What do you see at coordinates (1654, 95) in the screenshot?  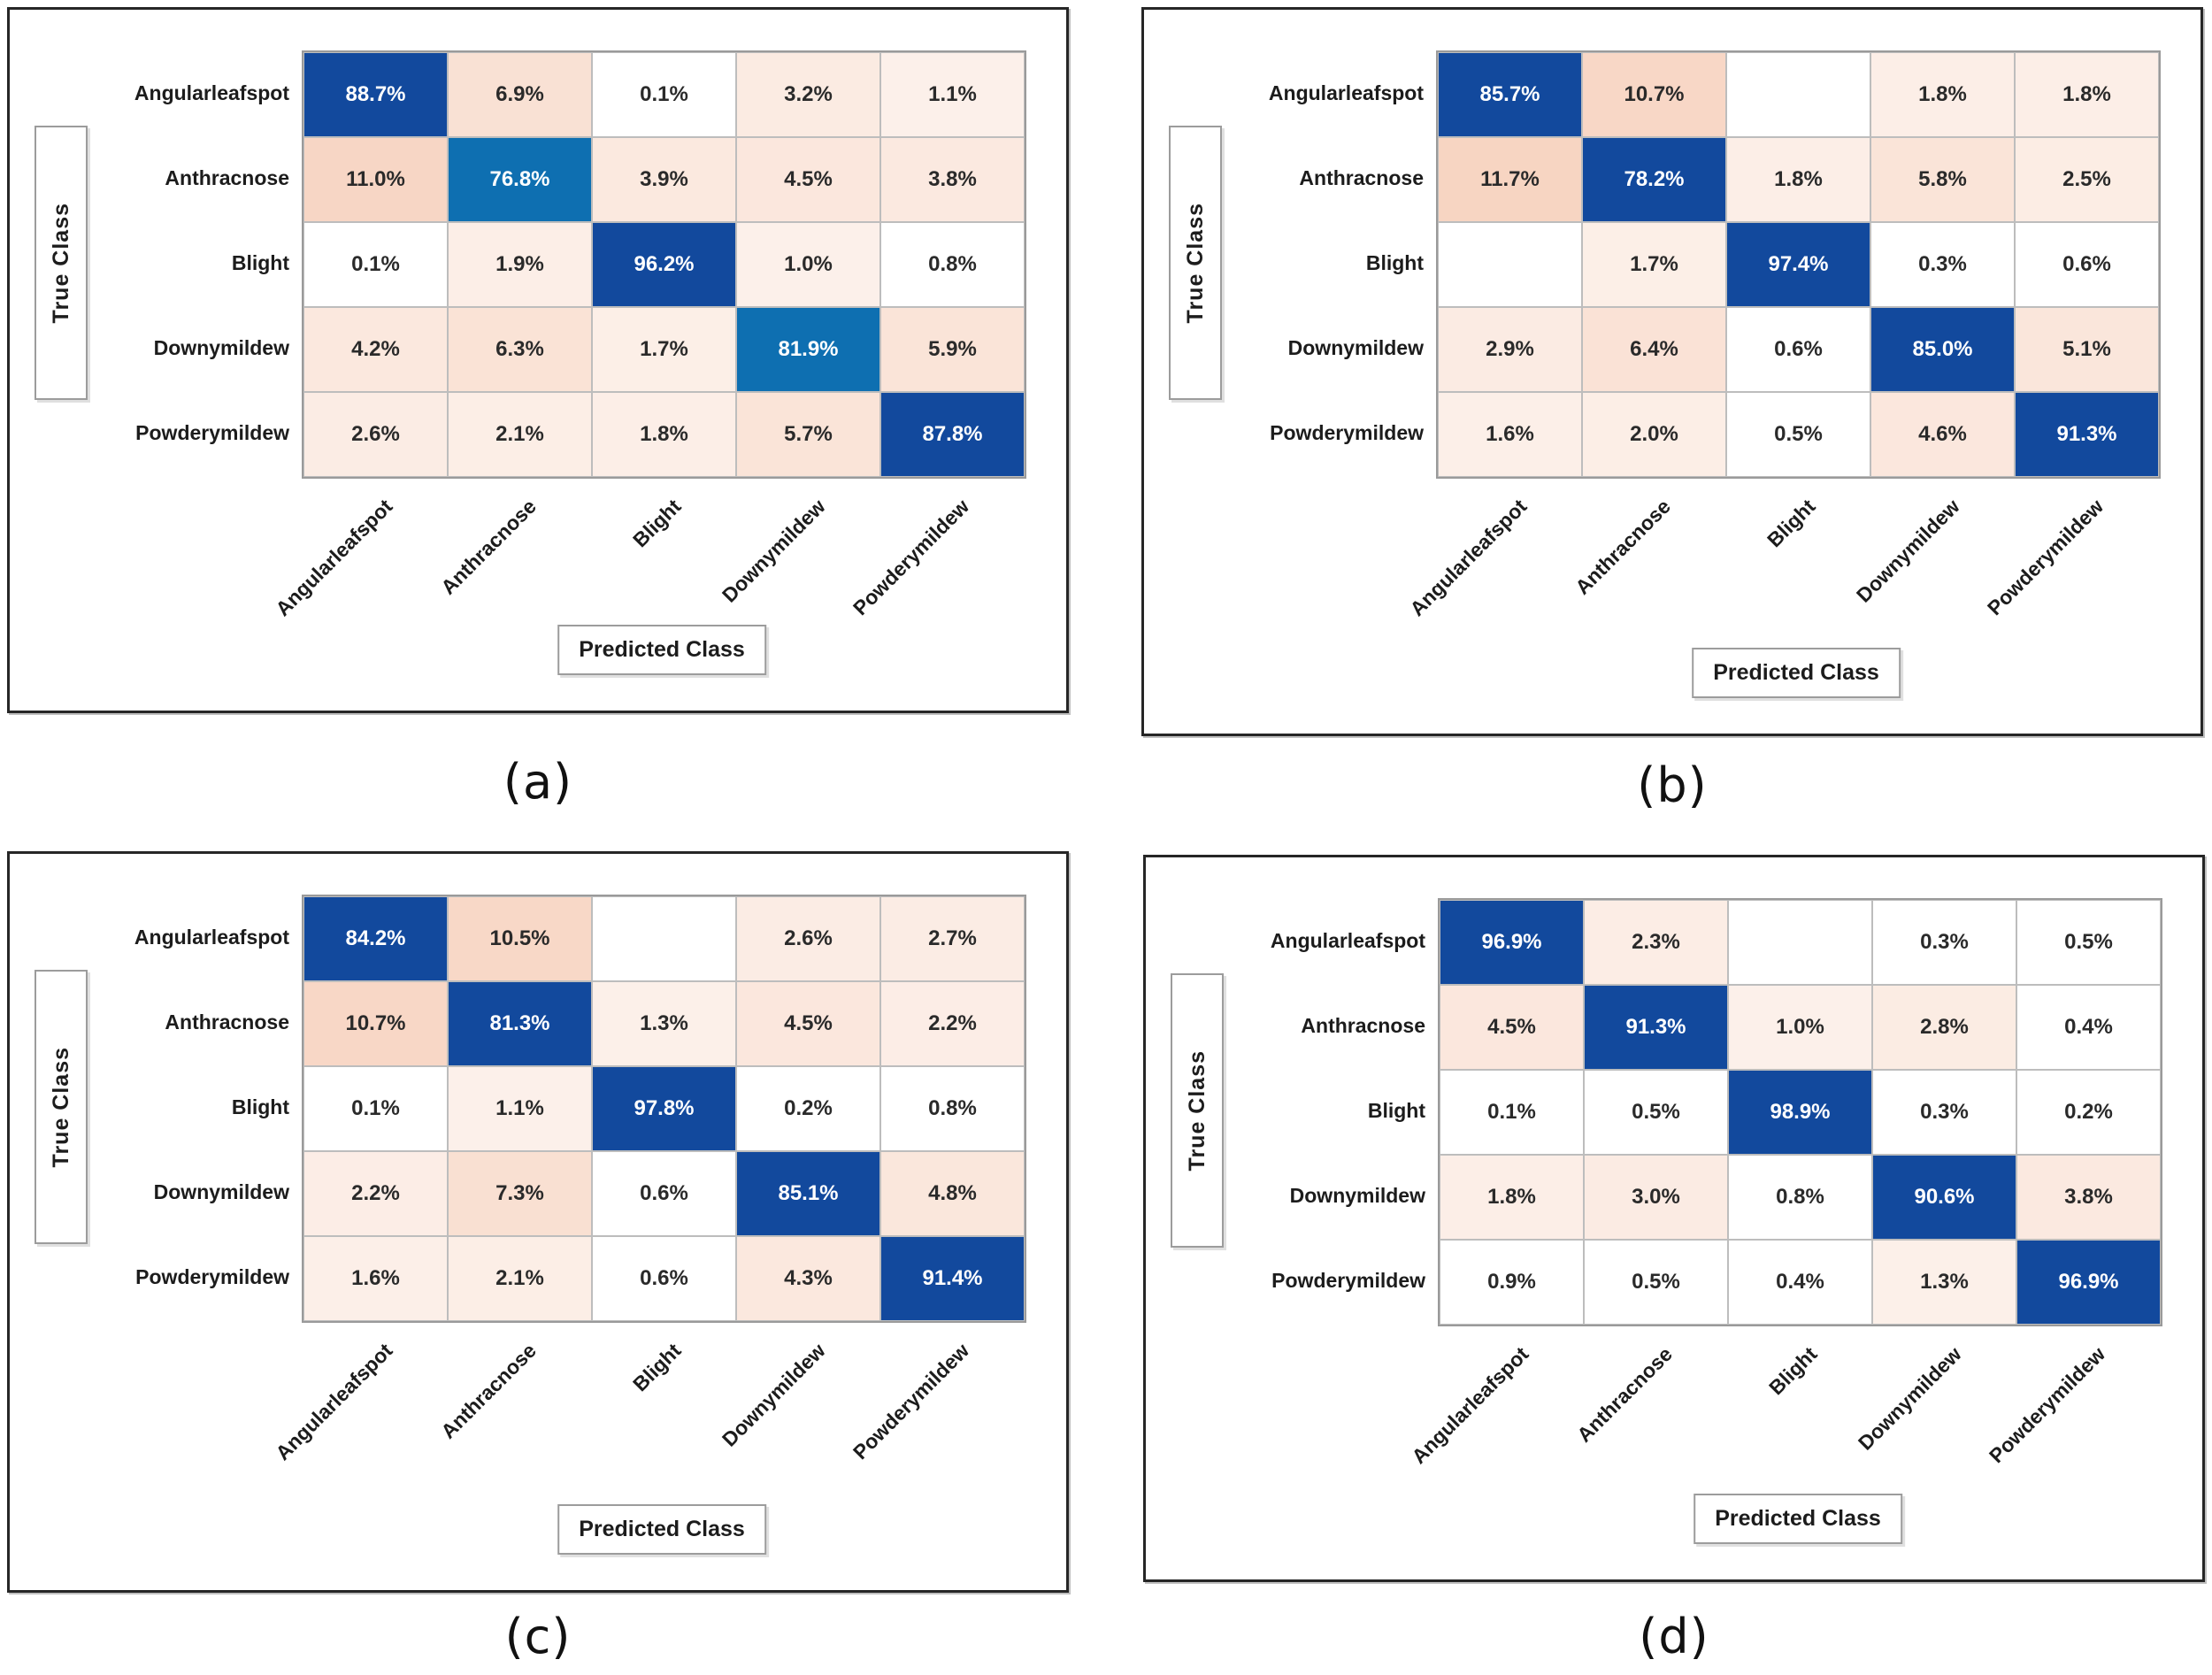 I see `matrix-cell-b-r1c2: 10.7%` at bounding box center [1654, 95].